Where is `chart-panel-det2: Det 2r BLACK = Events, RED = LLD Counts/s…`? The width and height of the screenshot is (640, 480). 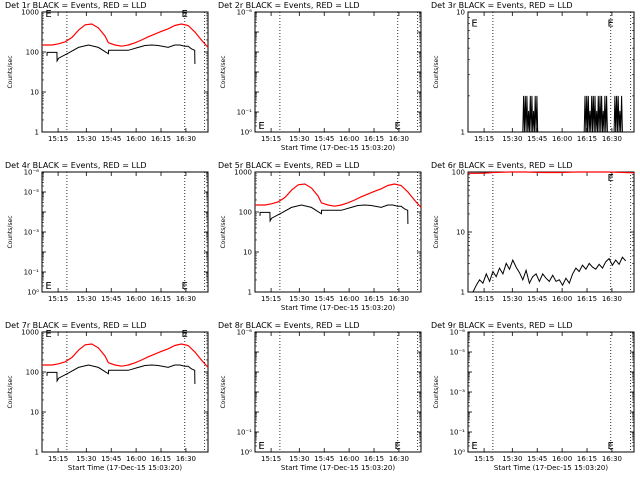
chart-panel-det2: Det 2r BLACK = Events, RED = LLD Counts/s… is located at coordinates (319, 80).